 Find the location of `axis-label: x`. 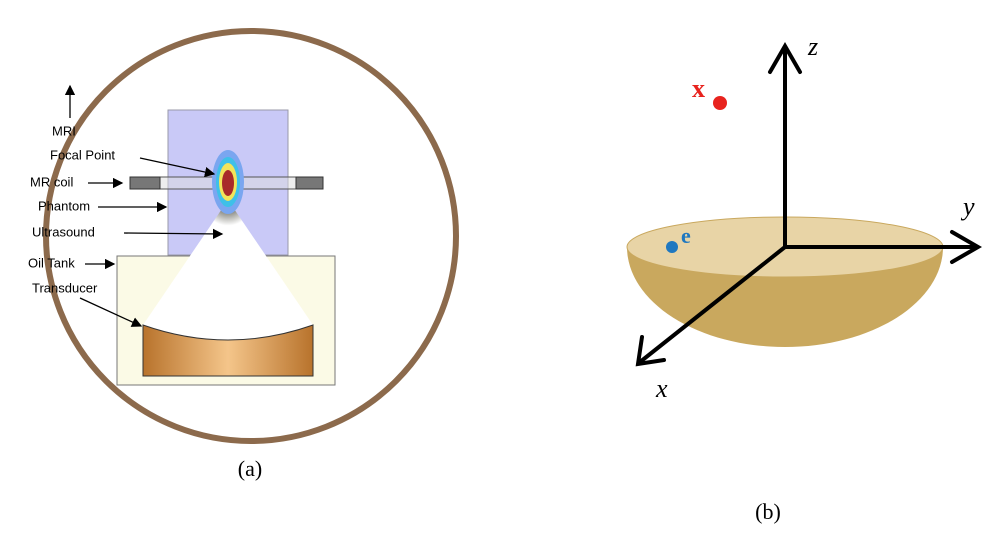

axis-label: x is located at coordinates (661, 388).